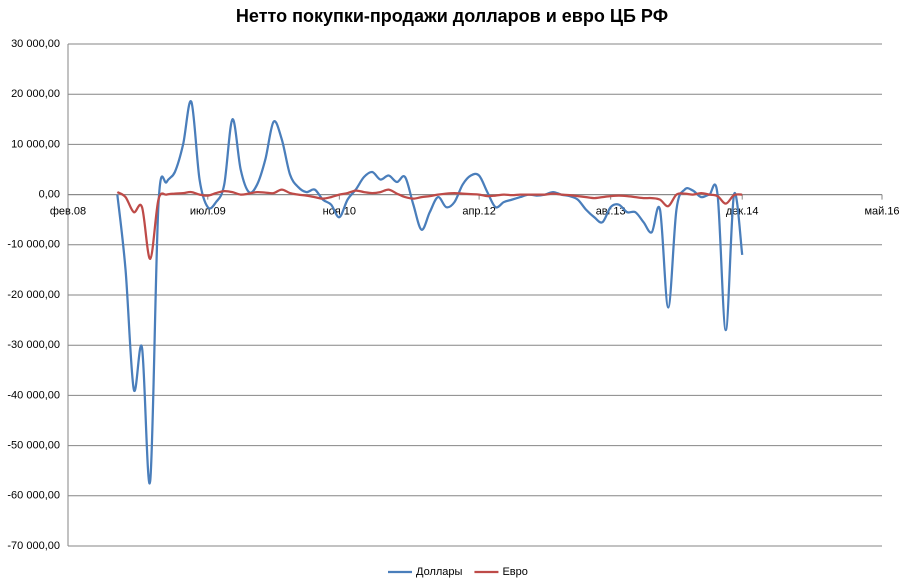 This screenshot has width=904, height=588. What do you see at coordinates (33, 446) in the screenshot?
I see `y-tick-label: -50 000,00` at bounding box center [33, 446].